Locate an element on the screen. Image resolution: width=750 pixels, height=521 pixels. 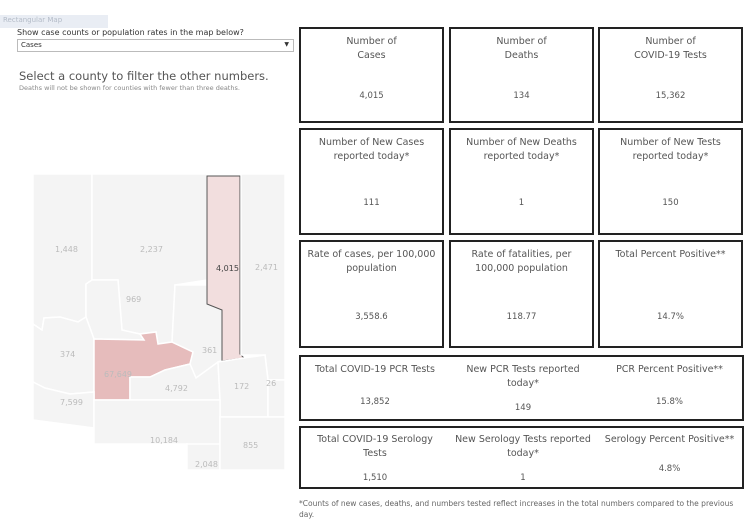
stat-value: 15.8% is located at coordinates (669, 402).